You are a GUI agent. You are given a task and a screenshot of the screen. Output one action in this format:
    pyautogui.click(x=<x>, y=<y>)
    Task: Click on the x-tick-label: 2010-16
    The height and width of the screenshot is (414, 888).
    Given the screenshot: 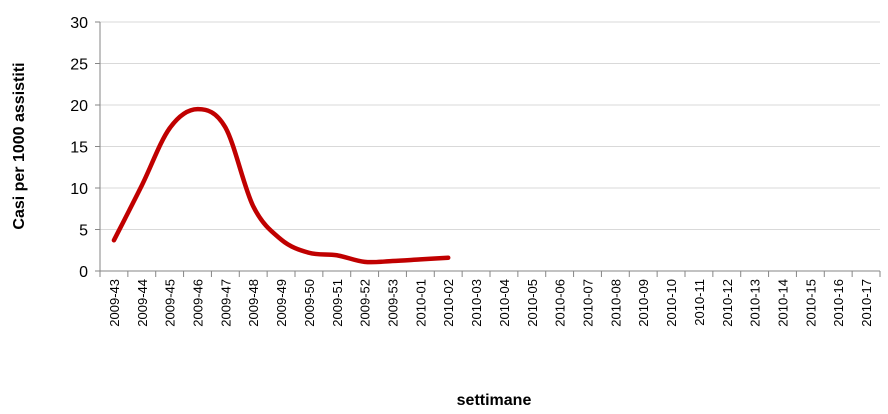 What is the action you would take?
    pyautogui.click(x=838, y=303)
    